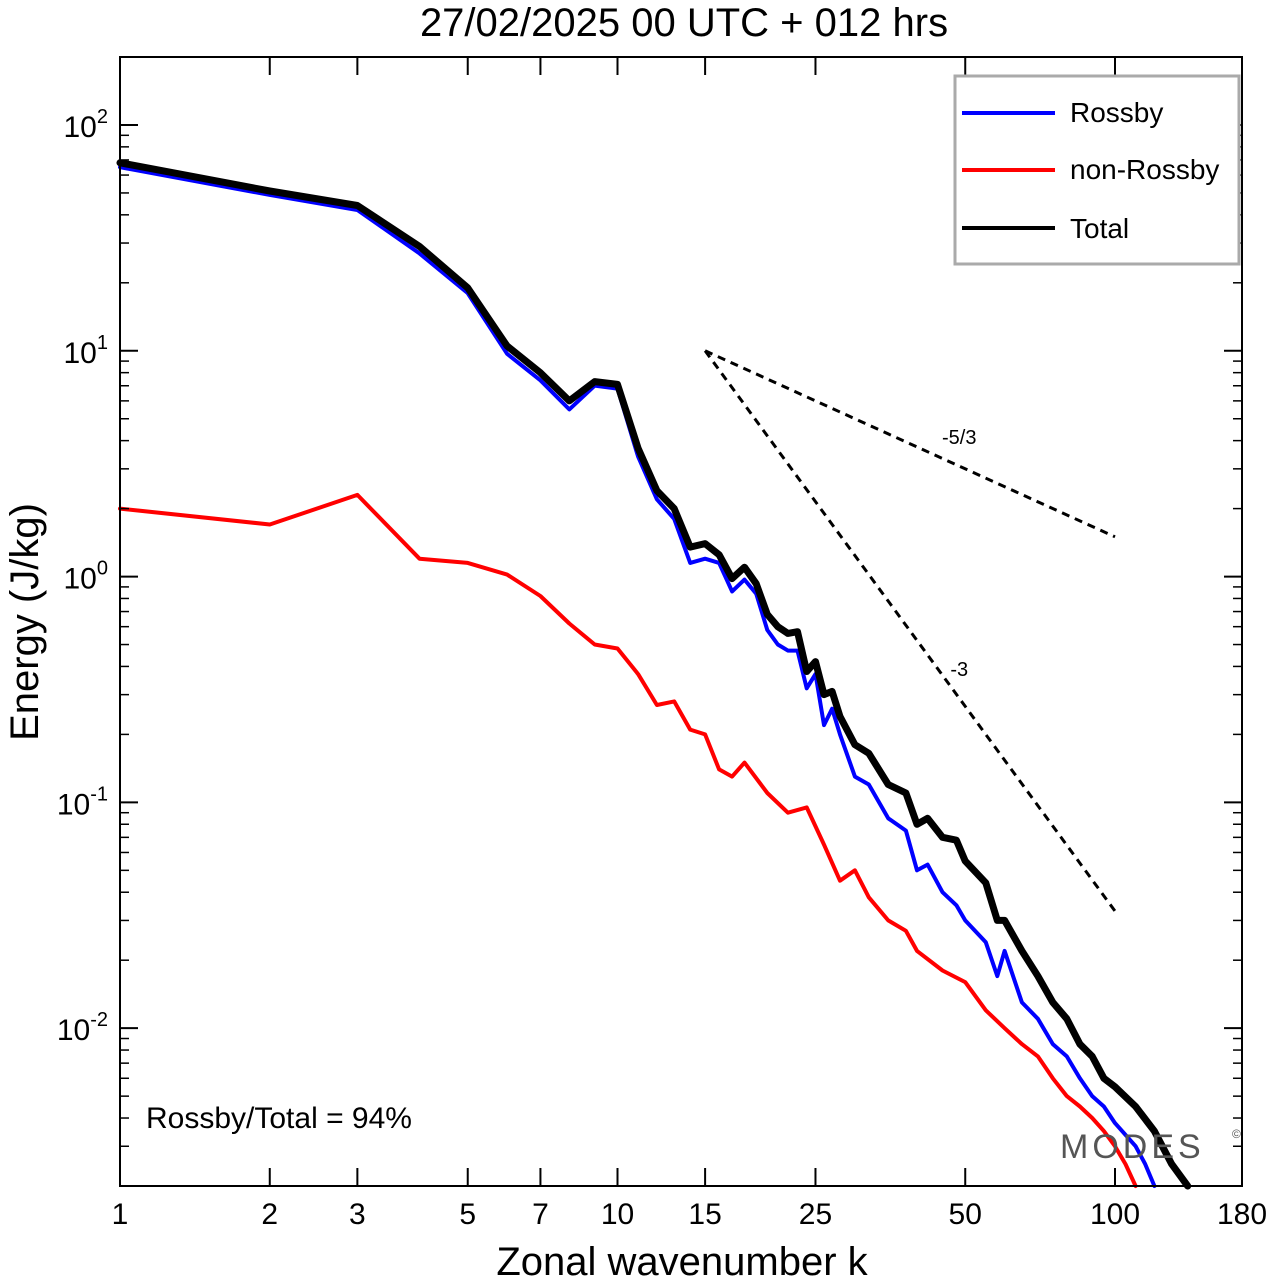 The image size is (1280, 1281). I want to click on x-tick-label: 7, so click(540, 1214).